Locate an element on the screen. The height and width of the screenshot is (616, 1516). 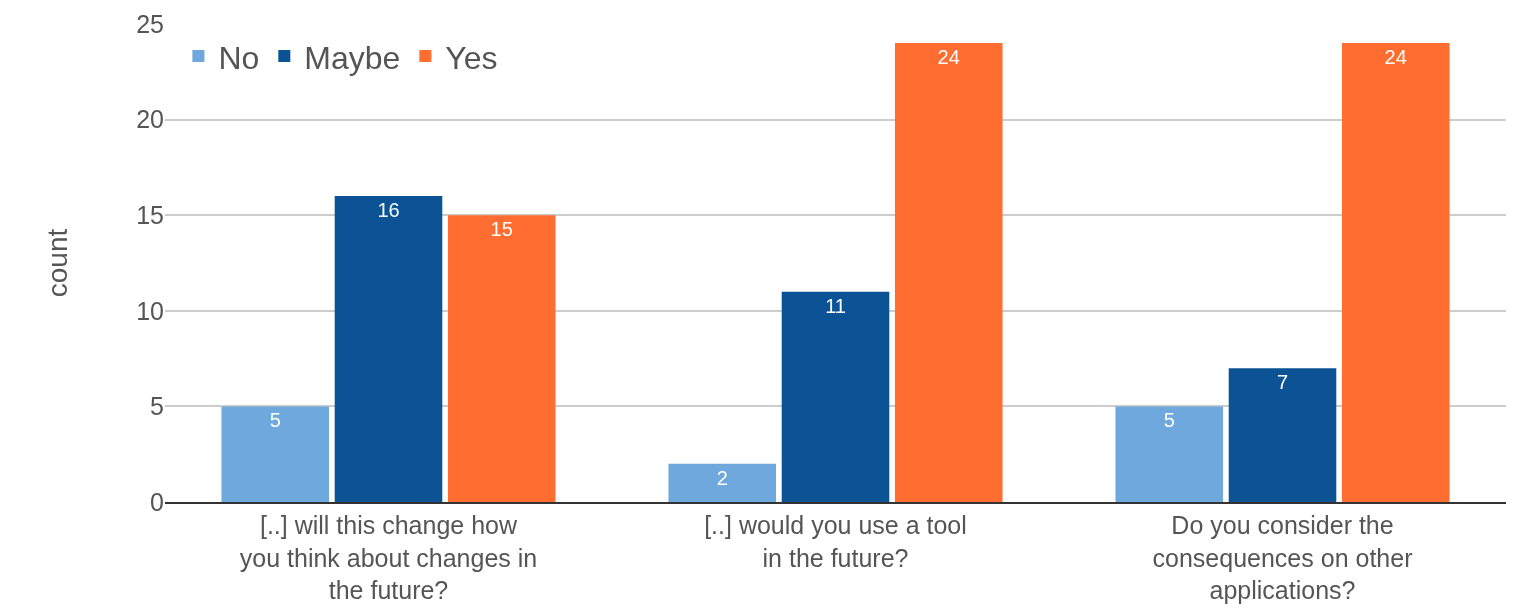
data-label: 15 is located at coordinates (501, 229).